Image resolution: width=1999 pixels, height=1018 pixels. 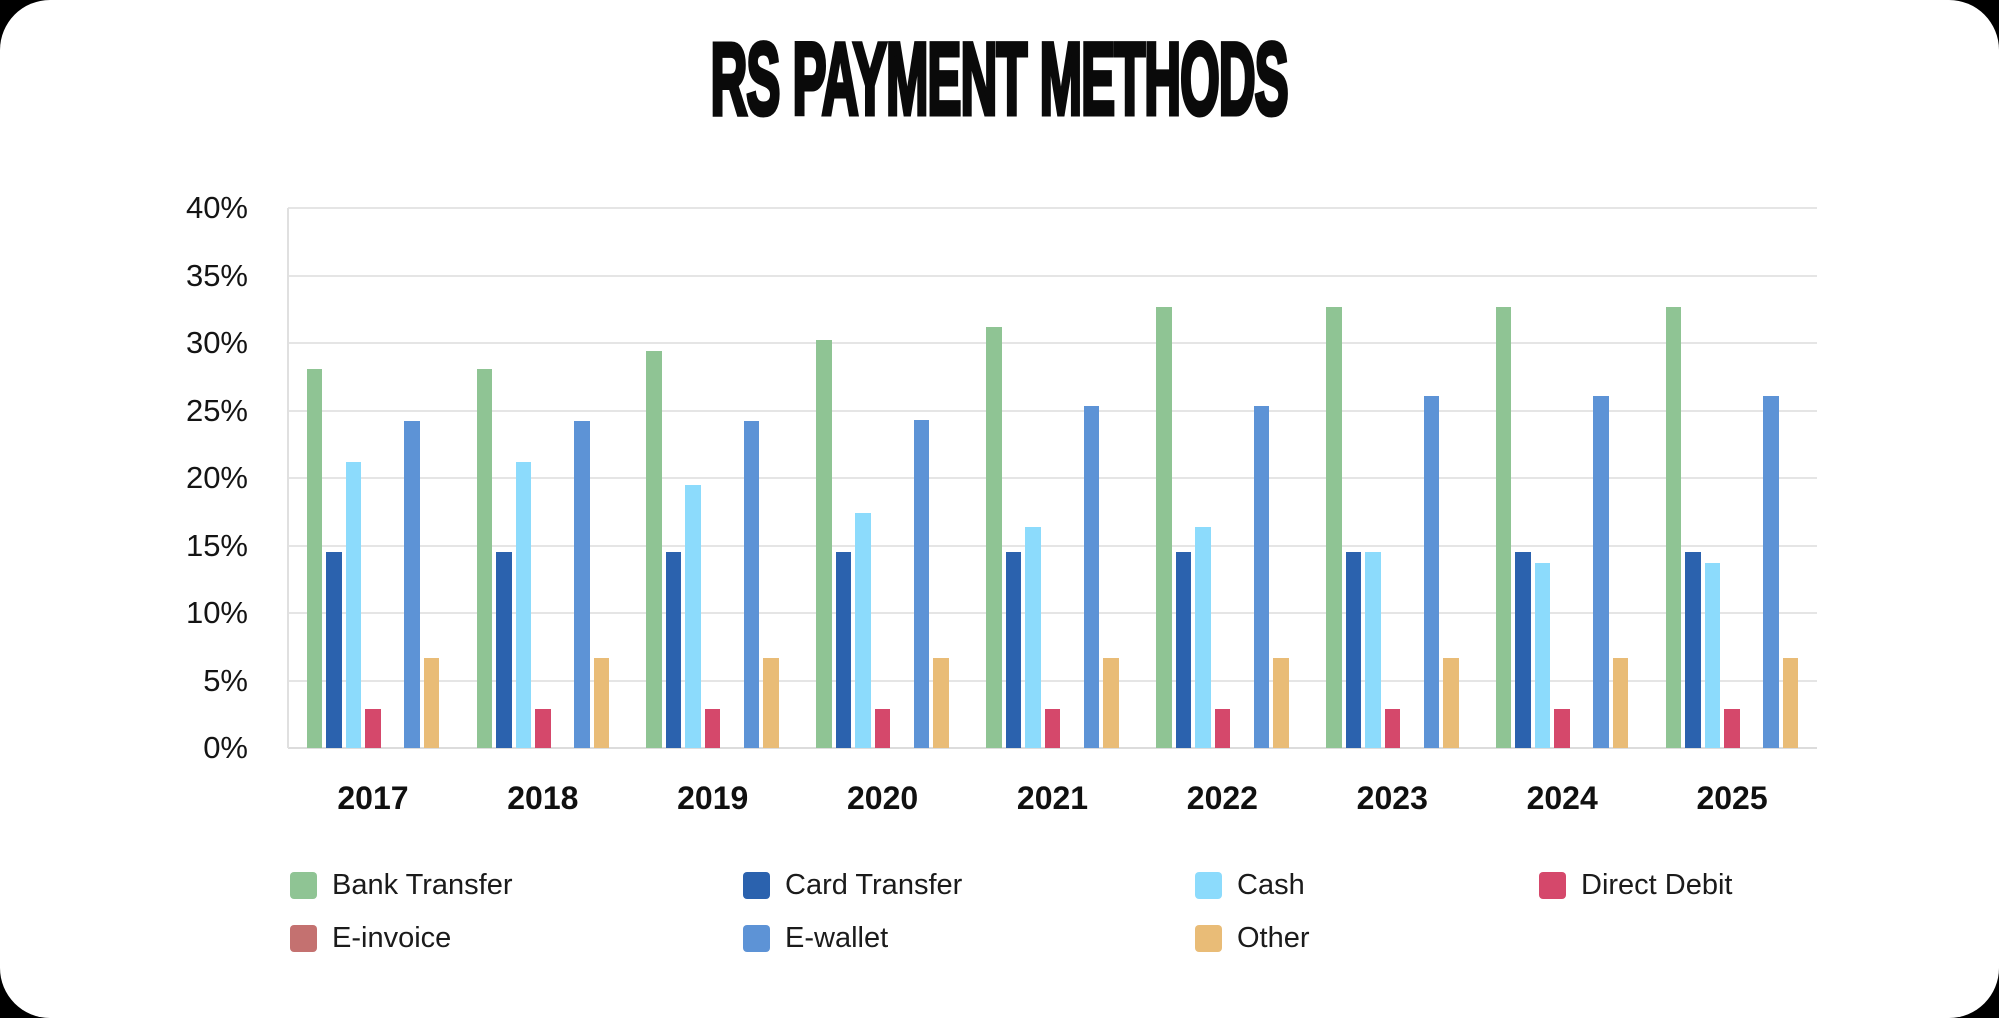 I want to click on legend-label-e-invoice: E-invoice, so click(x=392, y=937).